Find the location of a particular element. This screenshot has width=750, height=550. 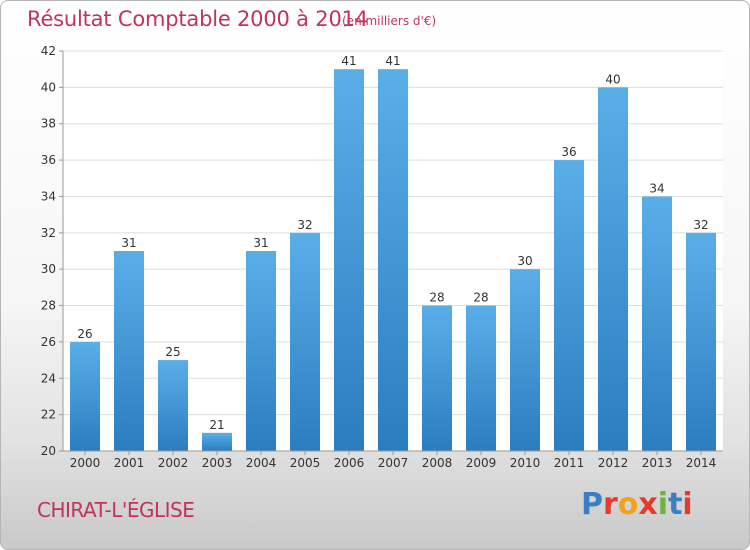

brand-letter: P is located at coordinates (592, 504).